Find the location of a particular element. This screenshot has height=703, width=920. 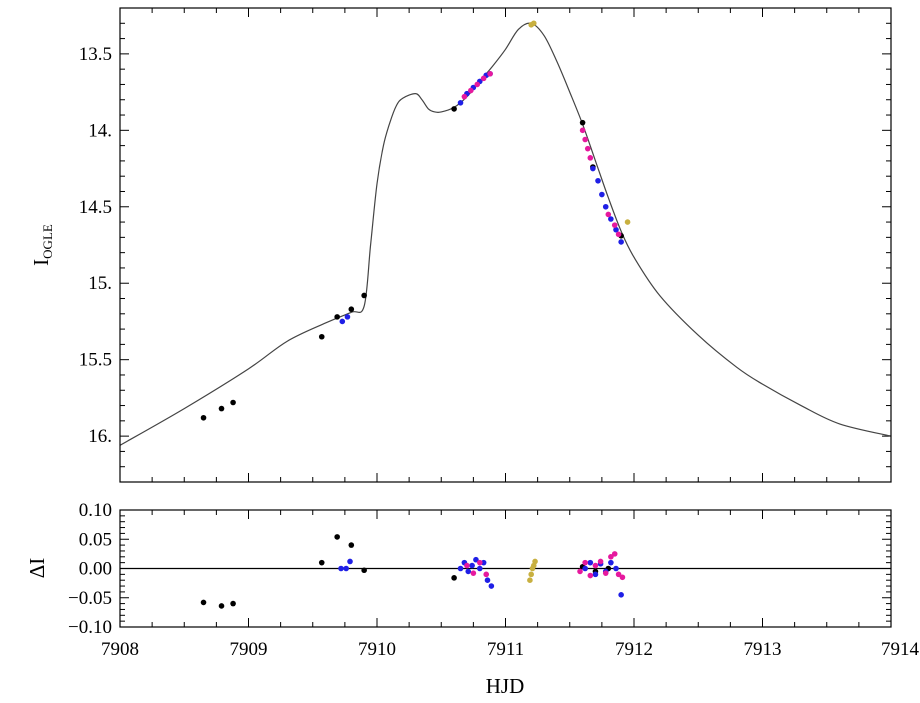

y-tick-label: 0.05 is located at coordinates (95, 539).